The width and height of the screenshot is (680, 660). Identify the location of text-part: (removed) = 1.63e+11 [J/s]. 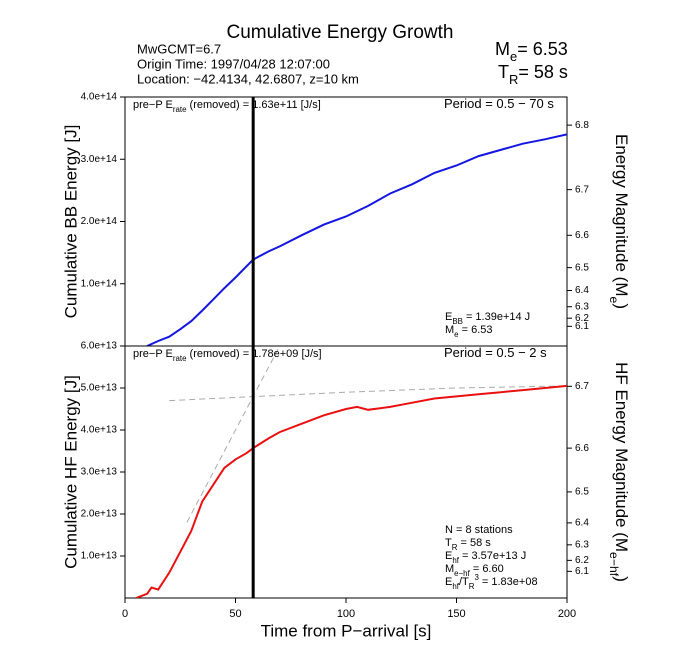
(253, 105).